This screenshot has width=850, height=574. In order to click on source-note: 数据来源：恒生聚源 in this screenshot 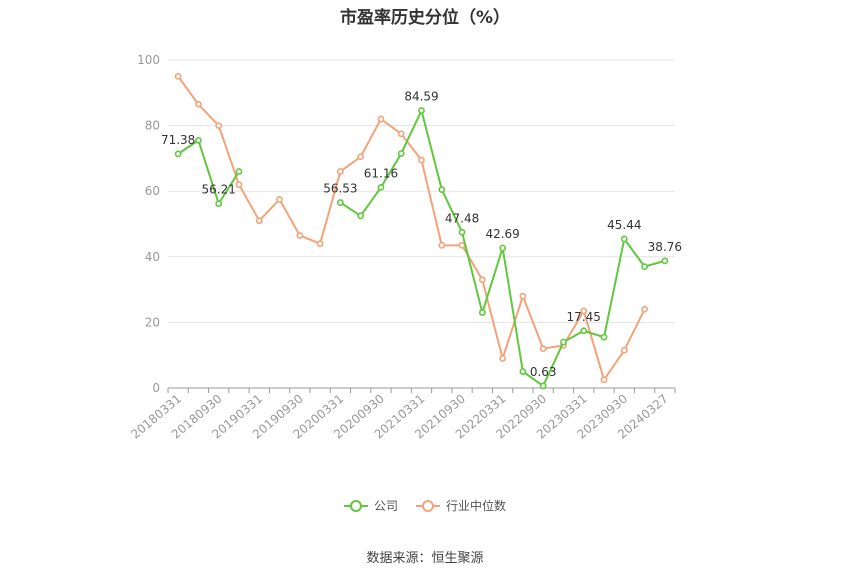, I will do `click(425, 558)`.